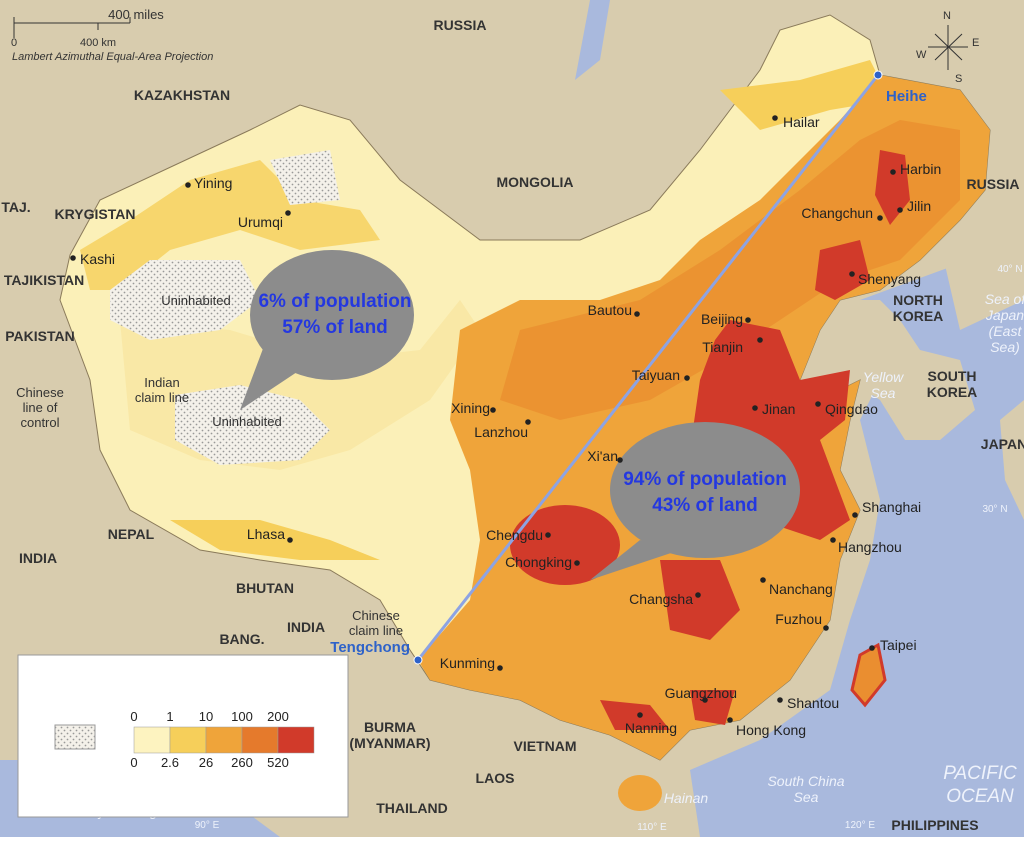 The width and height of the screenshot is (1024, 842). What do you see at coordinates (514, 535) in the screenshot?
I see `city-label: Chengdu` at bounding box center [514, 535].